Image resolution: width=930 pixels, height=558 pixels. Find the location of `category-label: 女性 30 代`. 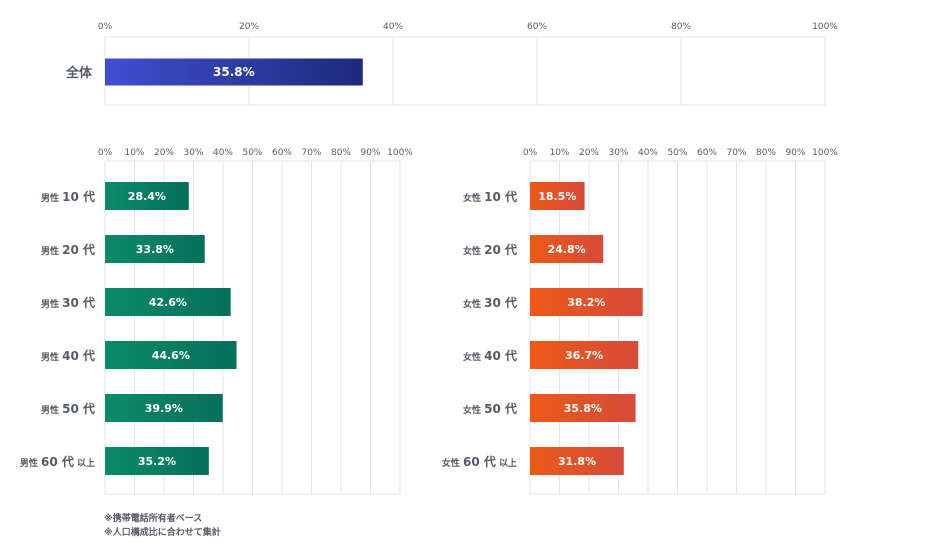

category-label: 女性 30 代 is located at coordinates (490, 302).